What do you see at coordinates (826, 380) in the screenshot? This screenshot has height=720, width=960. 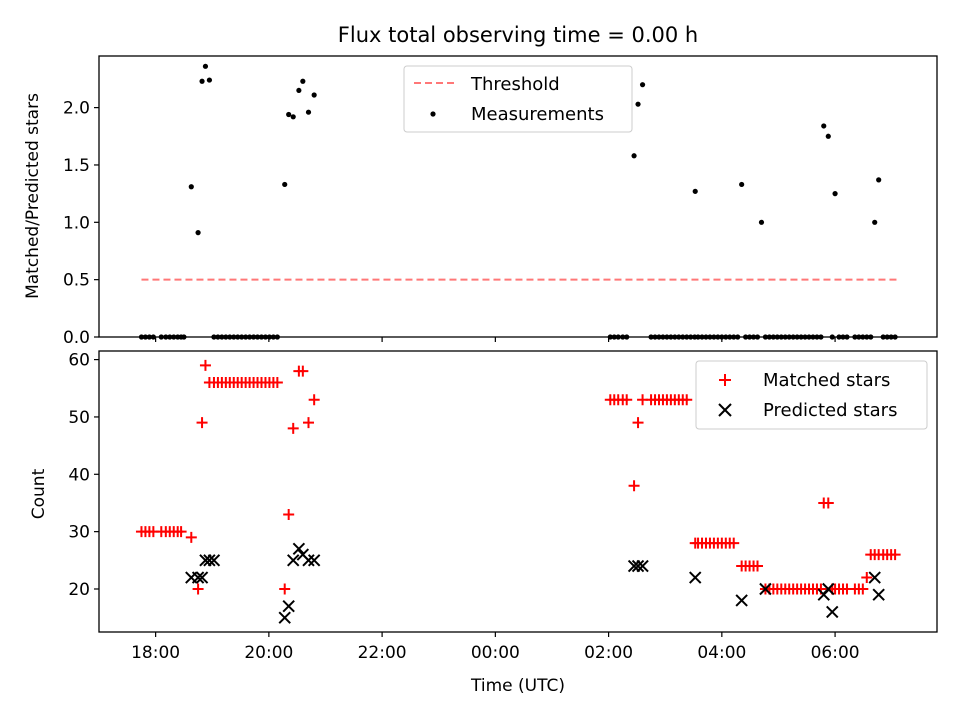 I see `legend-label-matched: Matched stars` at bounding box center [826, 380].